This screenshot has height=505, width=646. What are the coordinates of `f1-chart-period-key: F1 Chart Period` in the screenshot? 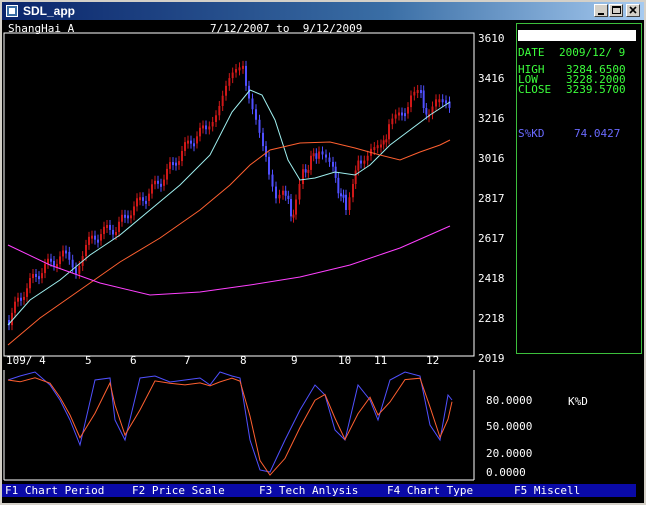 It's located at (55, 490).